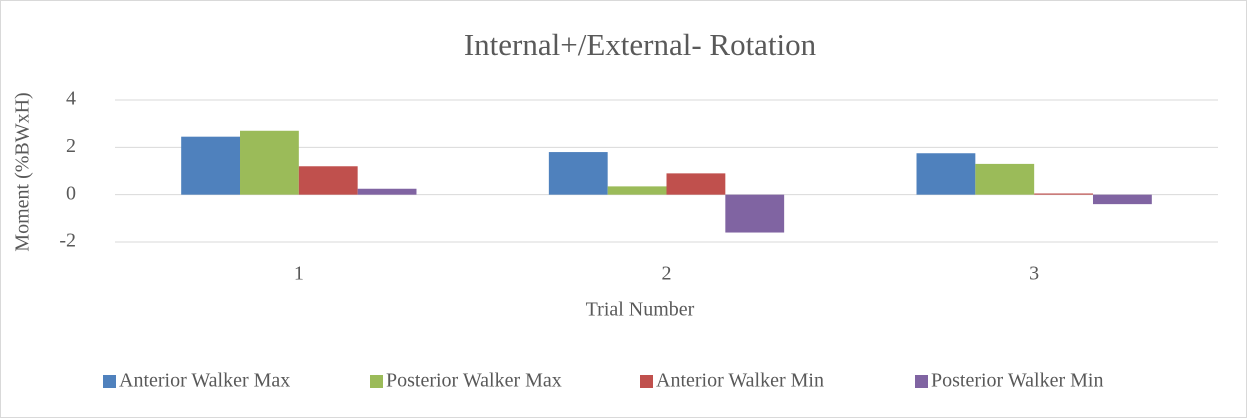 The image size is (1247, 418). Describe the element at coordinates (1034, 274) in the screenshot. I see `x-tick-label: 3` at that location.